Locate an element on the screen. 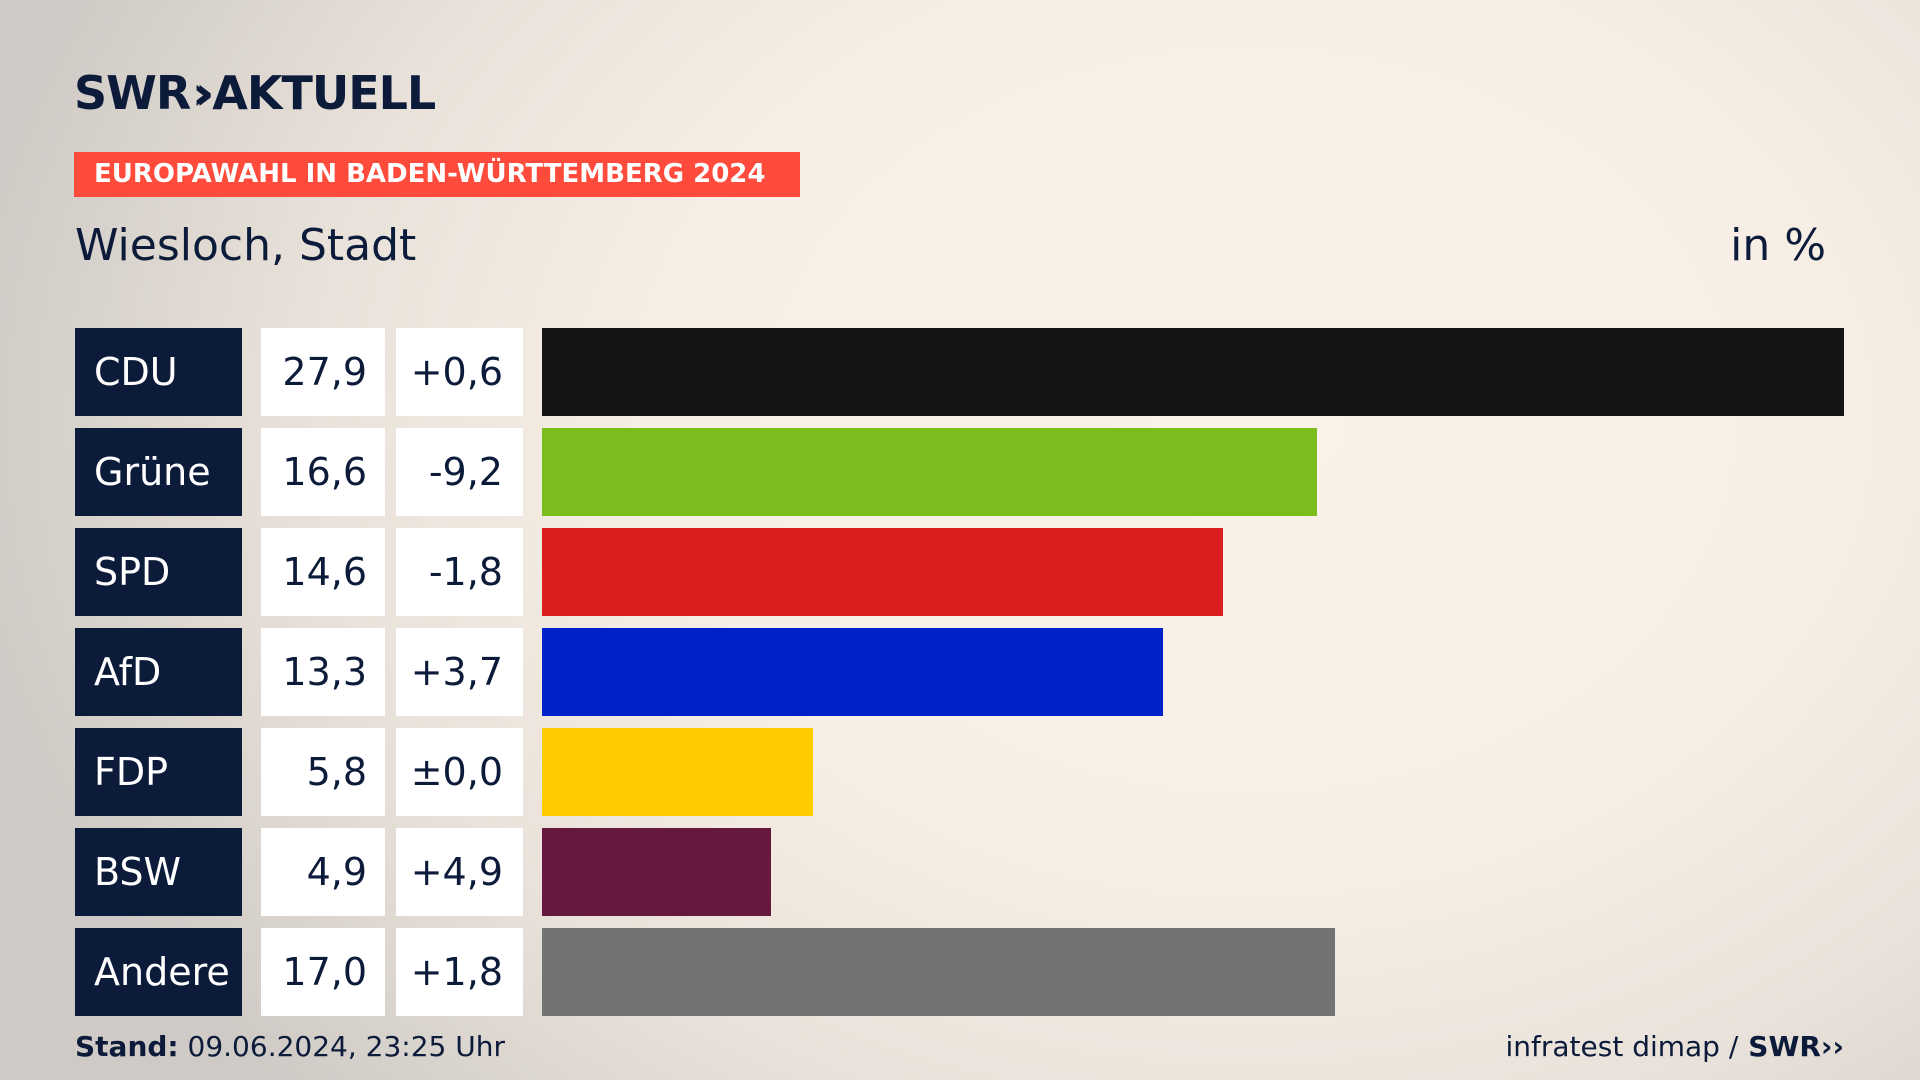  topic-banner: EUROPAWAHL IN BADEN-WÜRTTEMBERG 2024 is located at coordinates (437, 174).